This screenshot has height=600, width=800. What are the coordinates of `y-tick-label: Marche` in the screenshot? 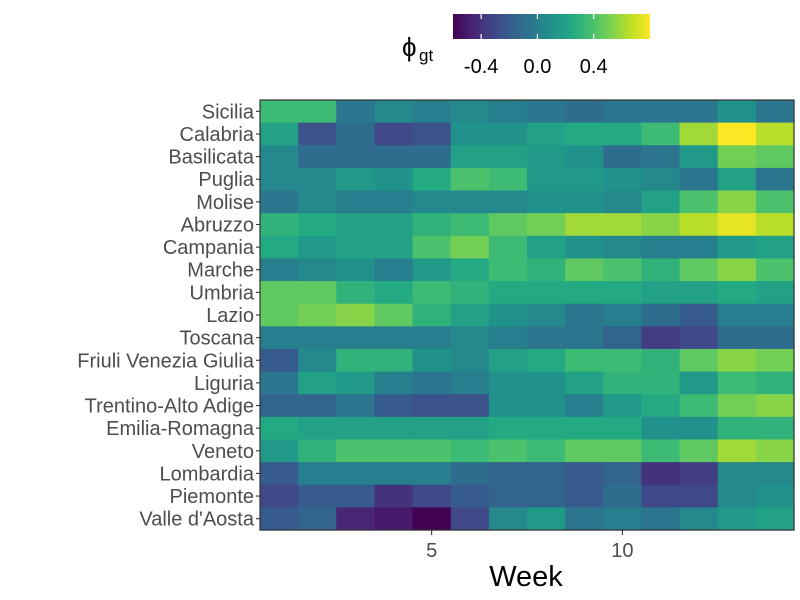 It's located at (220, 271).